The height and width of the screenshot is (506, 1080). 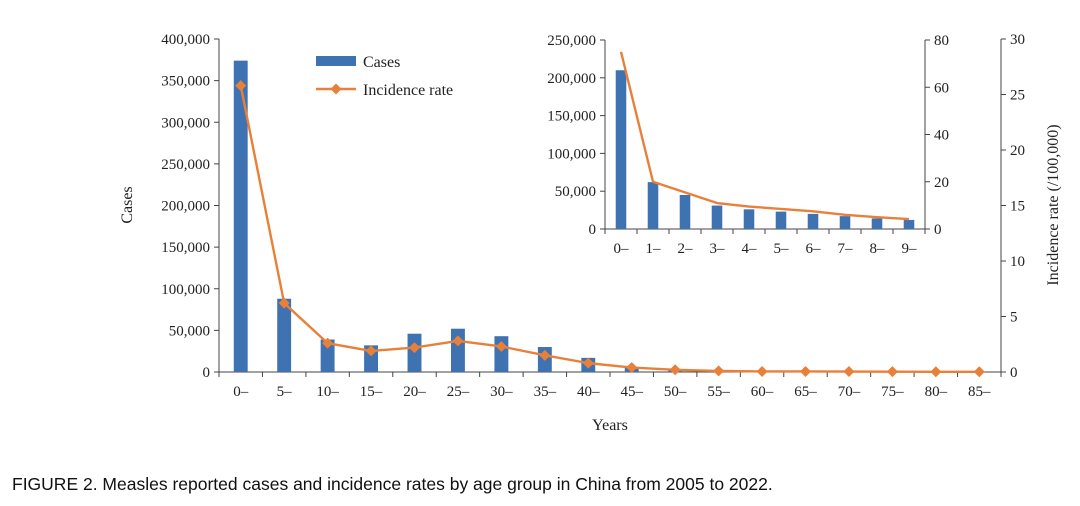 What do you see at coordinates (892, 392) in the screenshot?
I see `main-x-tick-label: 75–` at bounding box center [892, 392].